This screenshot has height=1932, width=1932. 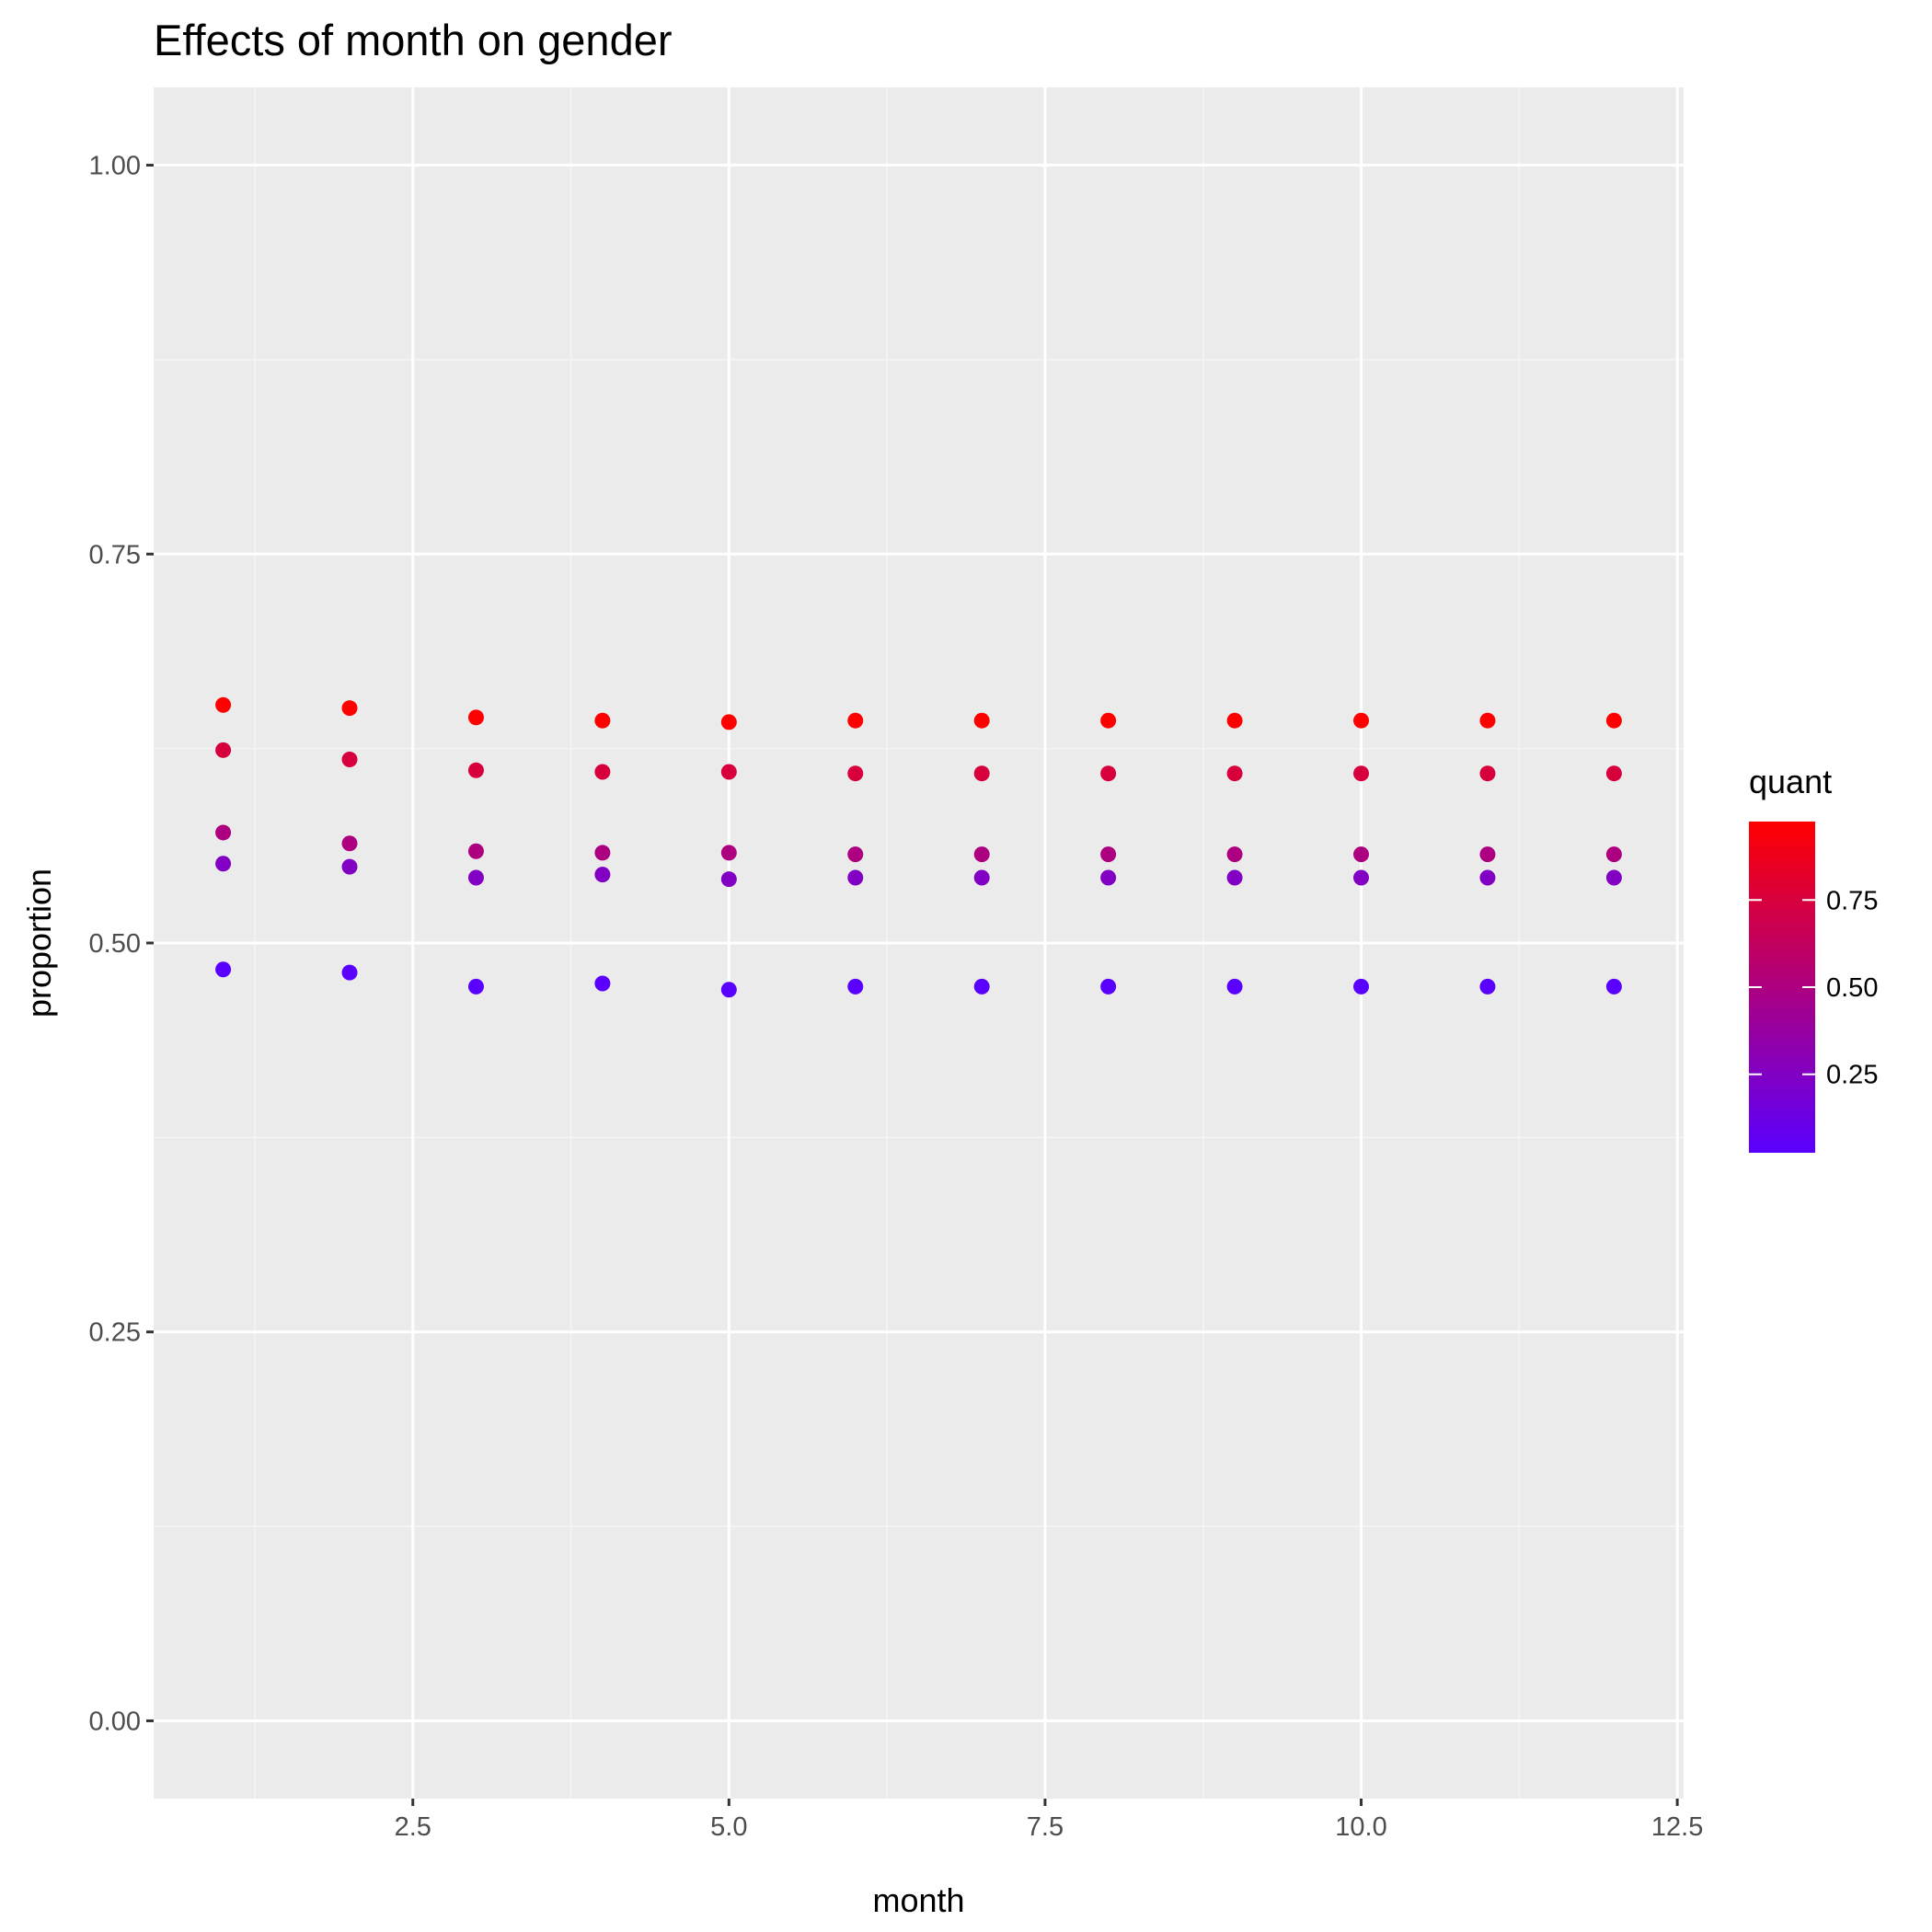 I want to click on legend-ticks: 0.25 0.50 0.75, so click(x=1813, y=988).